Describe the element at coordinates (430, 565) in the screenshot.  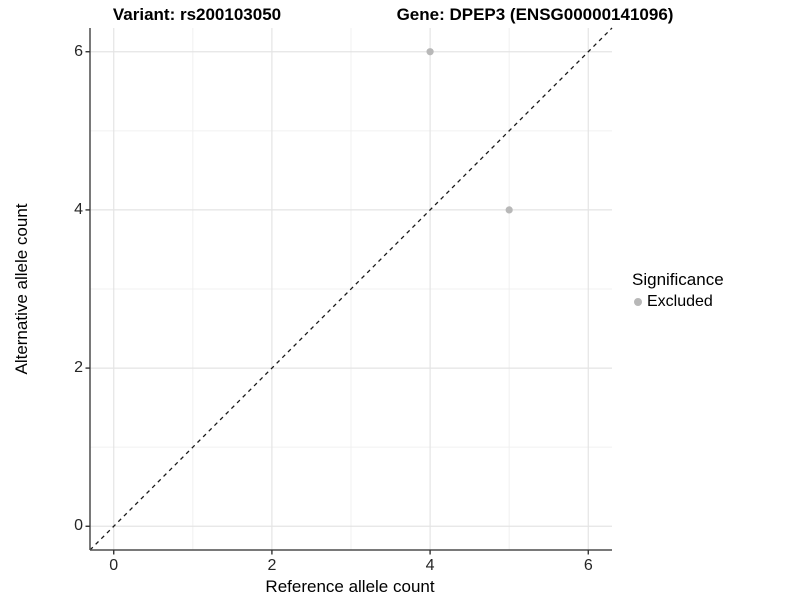
I see `x-tick-label: 4` at that location.